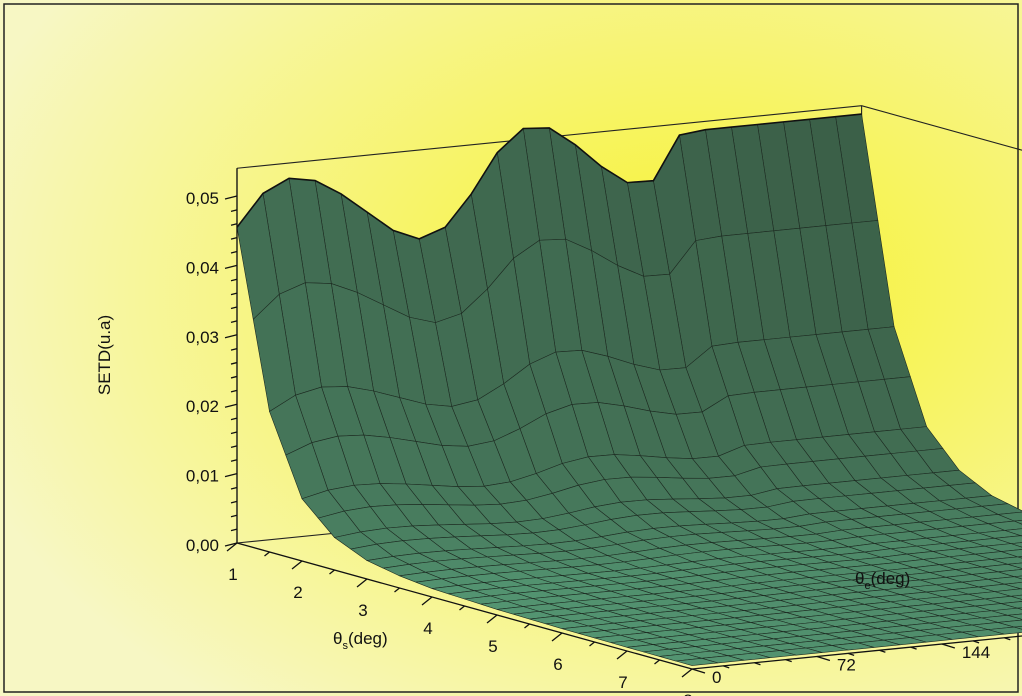  What do you see at coordinates (882, 580) in the screenshot?
I see `y-axis-title: θe(deg)` at bounding box center [882, 580].